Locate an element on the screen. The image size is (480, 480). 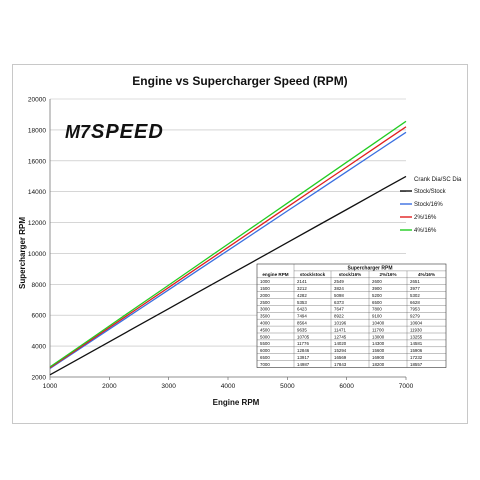
table-cell: 18557 is located at coordinates (416, 364).